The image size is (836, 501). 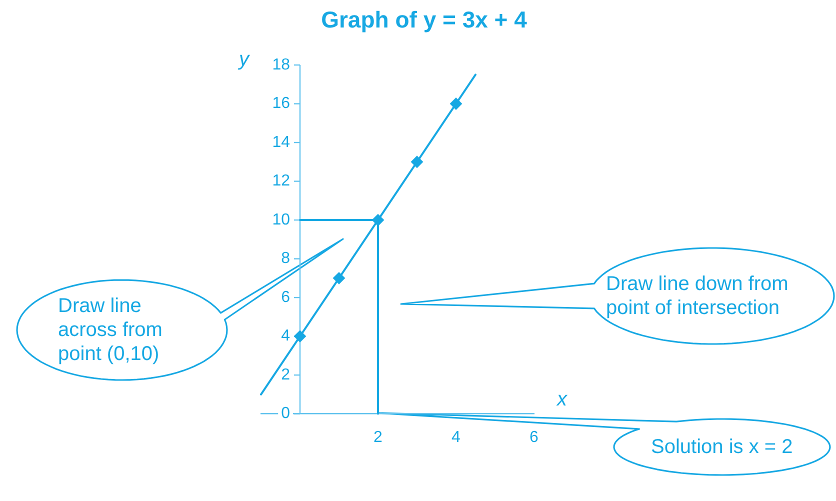 I want to click on x-tick-label: 2, so click(x=378, y=437).